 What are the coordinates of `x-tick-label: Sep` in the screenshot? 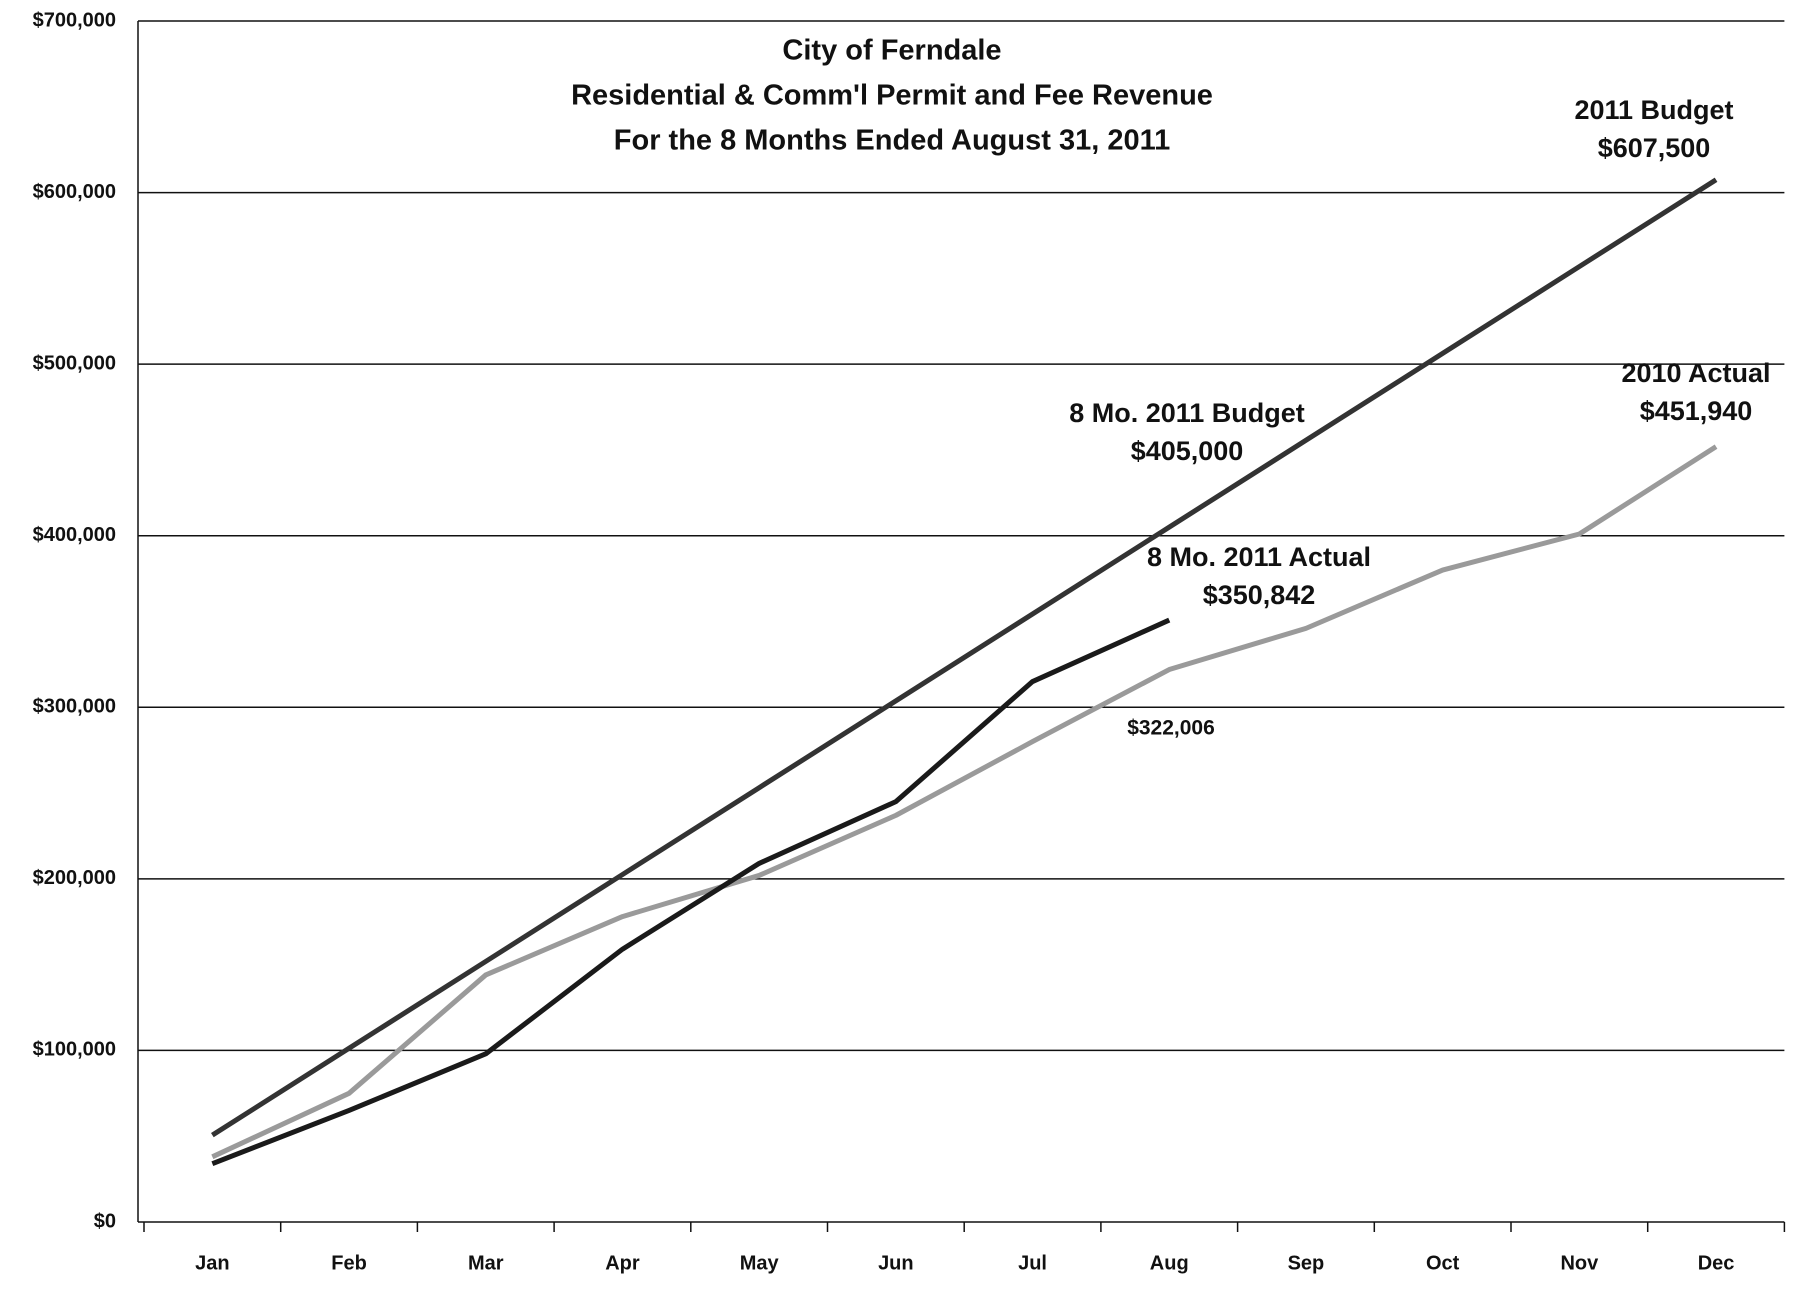 It's located at (1306, 1263).